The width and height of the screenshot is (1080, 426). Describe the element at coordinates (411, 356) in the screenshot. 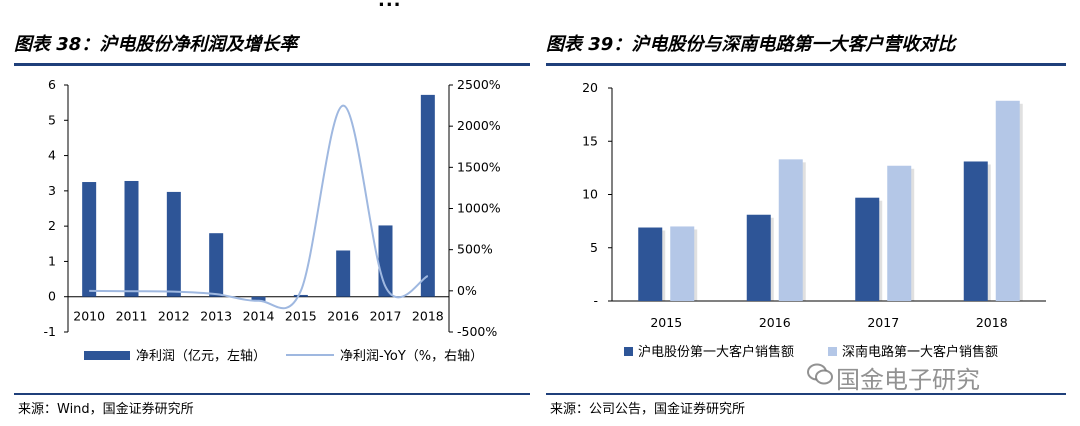

I see `legend-label: 净利润-YoY（%，右轴）` at that location.